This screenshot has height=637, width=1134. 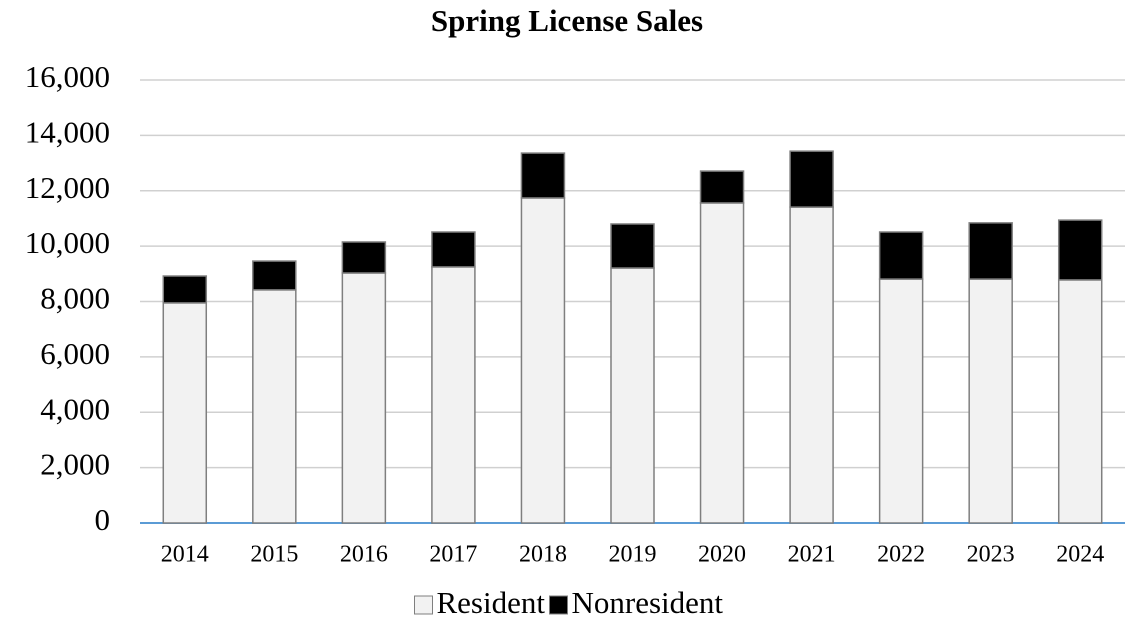 What do you see at coordinates (103, 519) in the screenshot?
I see `y-tick-label: 0` at bounding box center [103, 519].